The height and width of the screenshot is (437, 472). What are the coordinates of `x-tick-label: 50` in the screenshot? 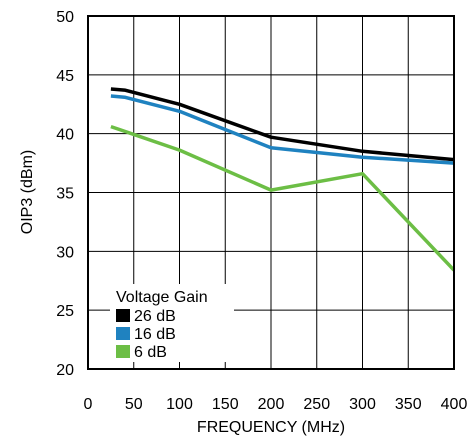 It's located at (134, 404).